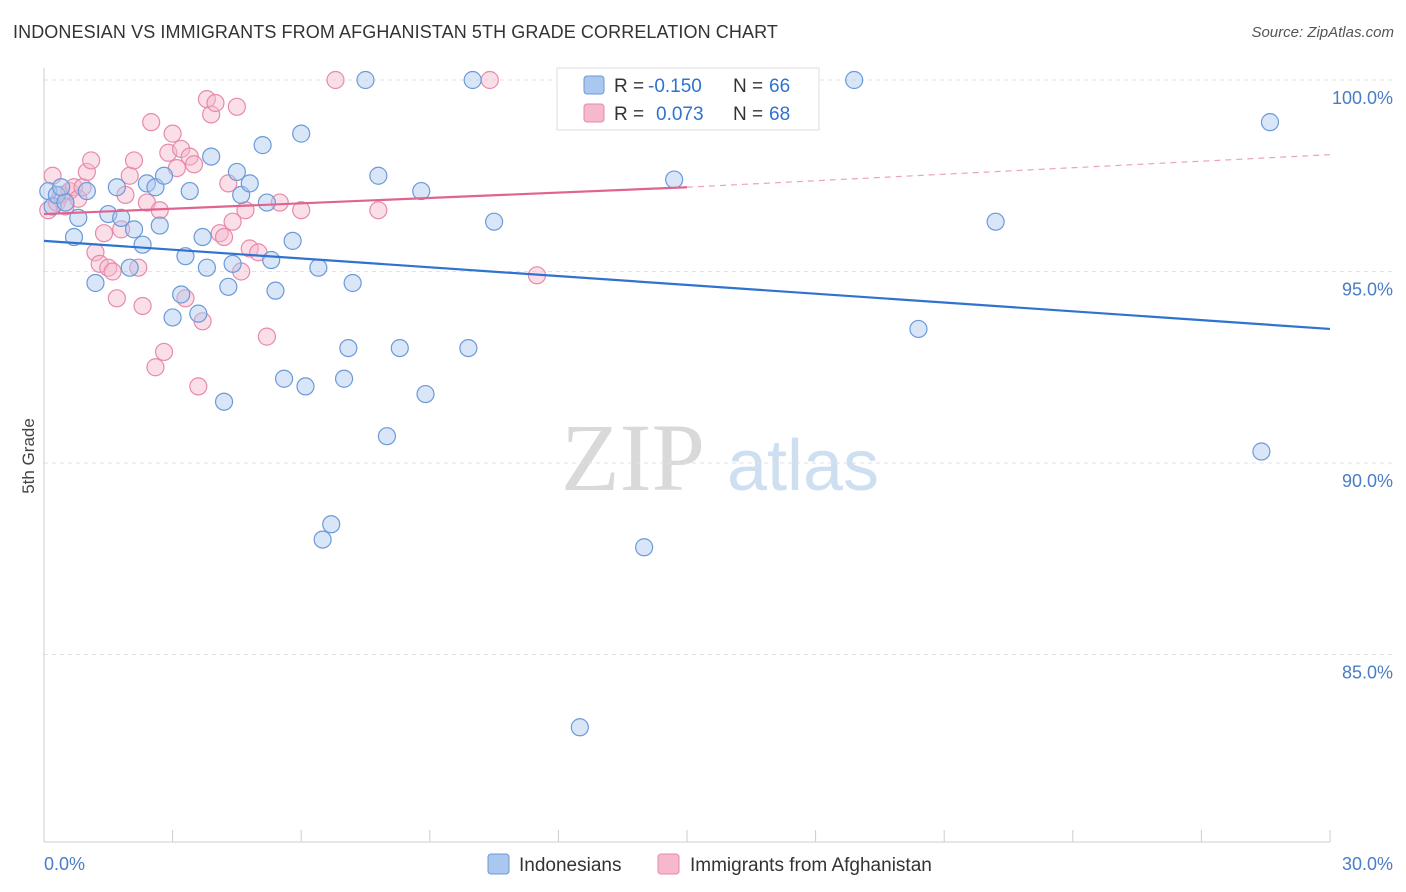 The height and width of the screenshot is (892, 1406). I want to click on series-afghanistan-points, so click(293, 233).